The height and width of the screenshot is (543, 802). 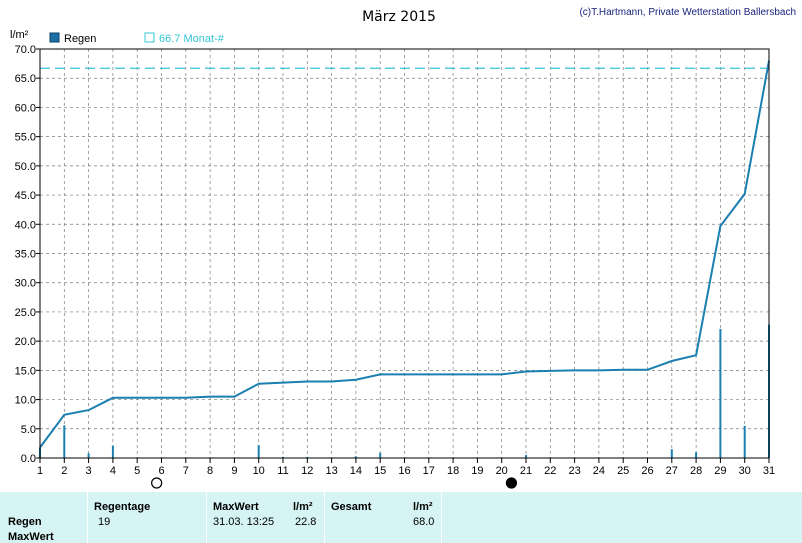 What do you see at coordinates (453, 471) in the screenshot?
I see `x-tick-label: 18` at bounding box center [453, 471].